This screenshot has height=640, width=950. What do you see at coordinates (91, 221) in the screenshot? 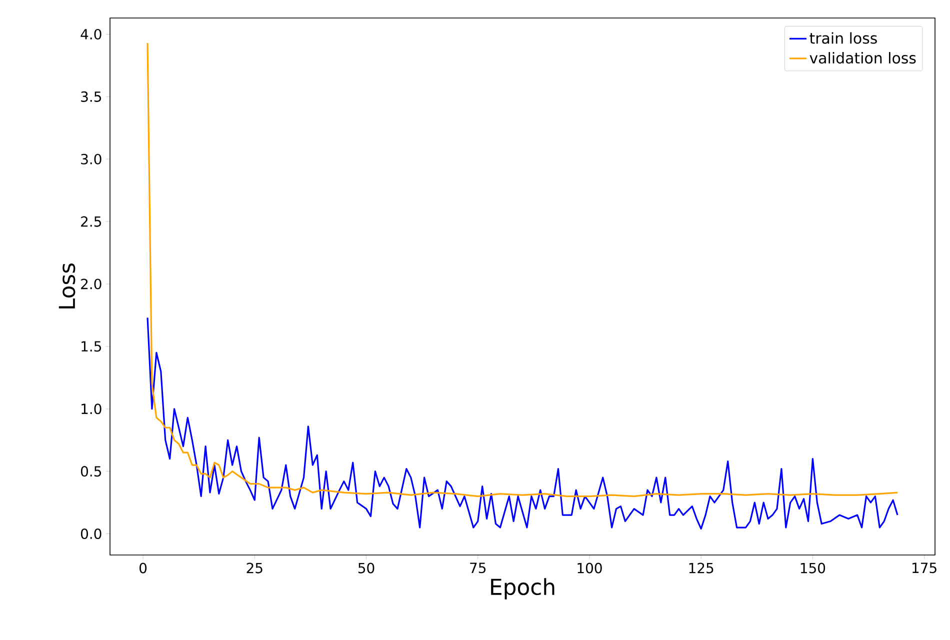
I see `y-tick-label: 2.5` at bounding box center [91, 221].